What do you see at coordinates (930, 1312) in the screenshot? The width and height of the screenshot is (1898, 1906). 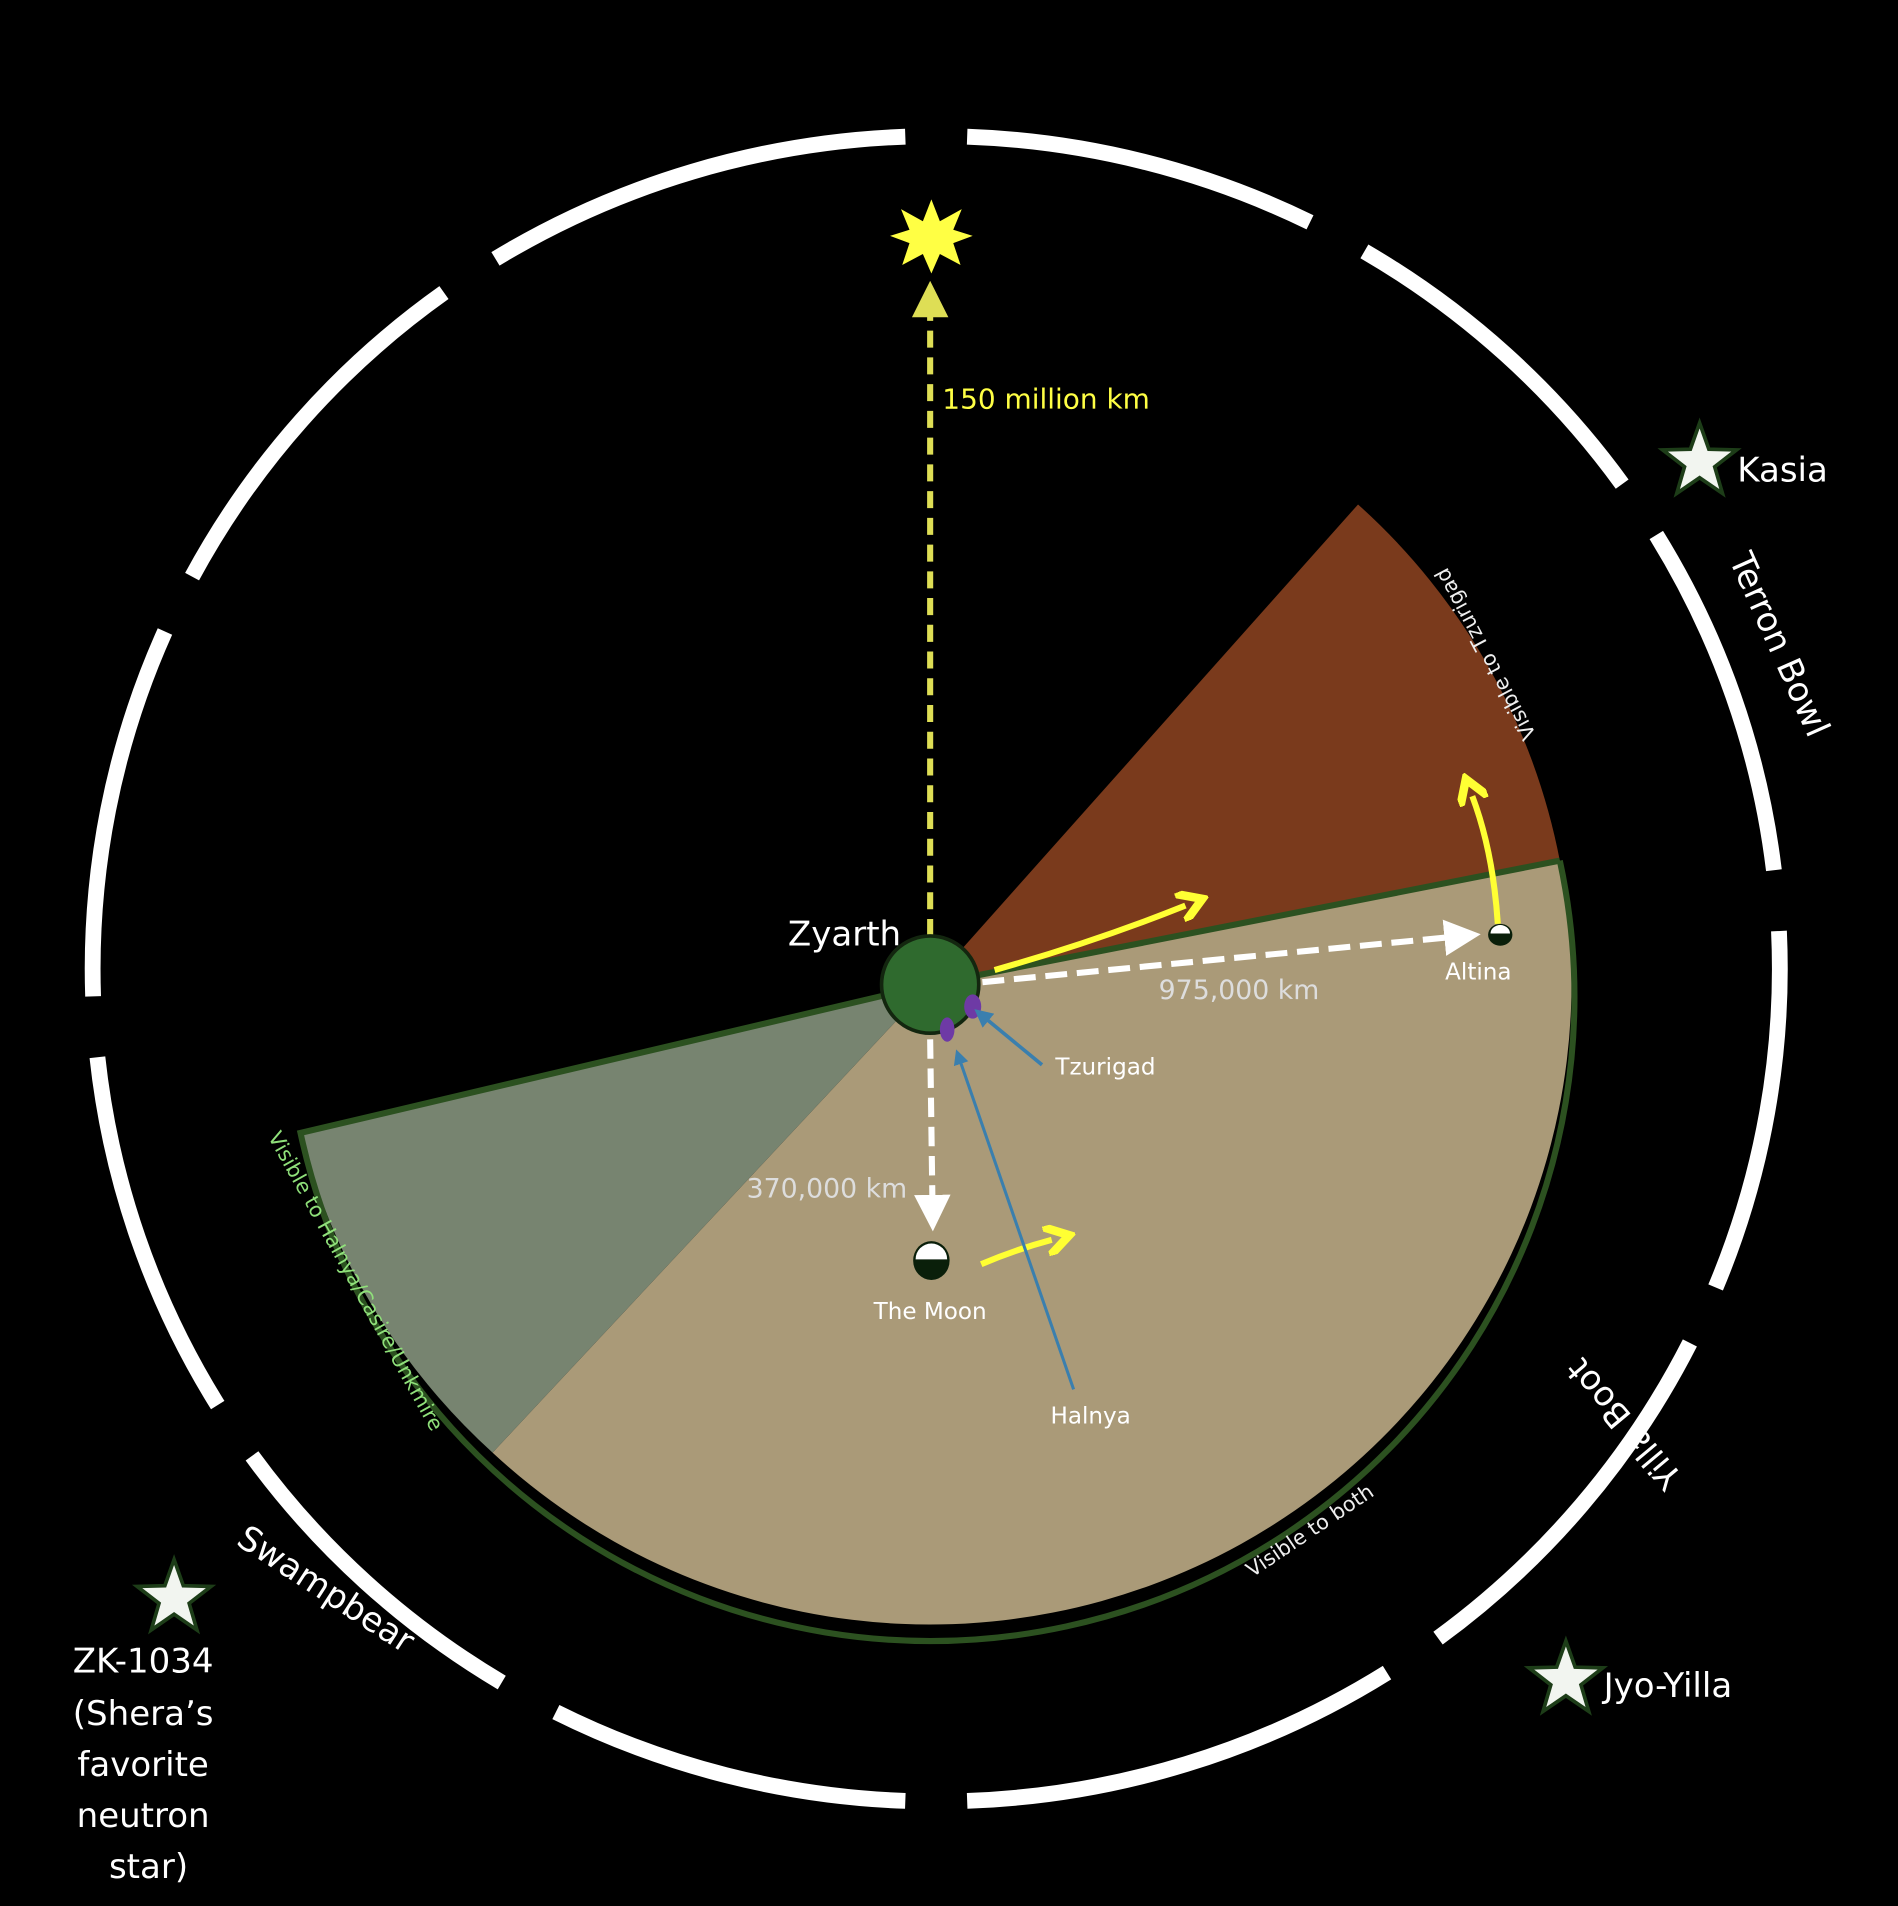 I see `moon-label: The Moon` at bounding box center [930, 1312].